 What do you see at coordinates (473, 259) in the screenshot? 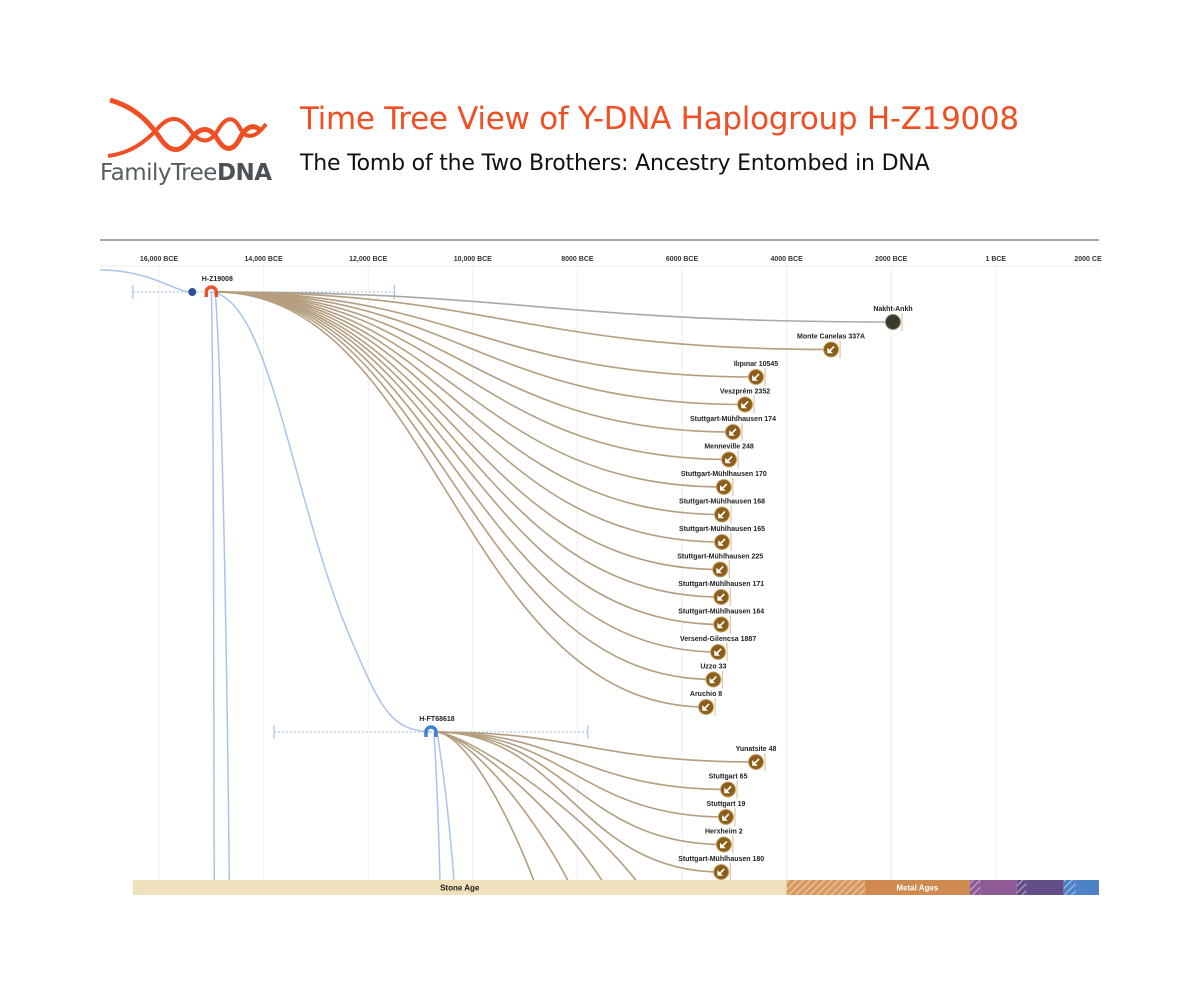
I see `axis-tick-label: 10,000 BCE` at bounding box center [473, 259].